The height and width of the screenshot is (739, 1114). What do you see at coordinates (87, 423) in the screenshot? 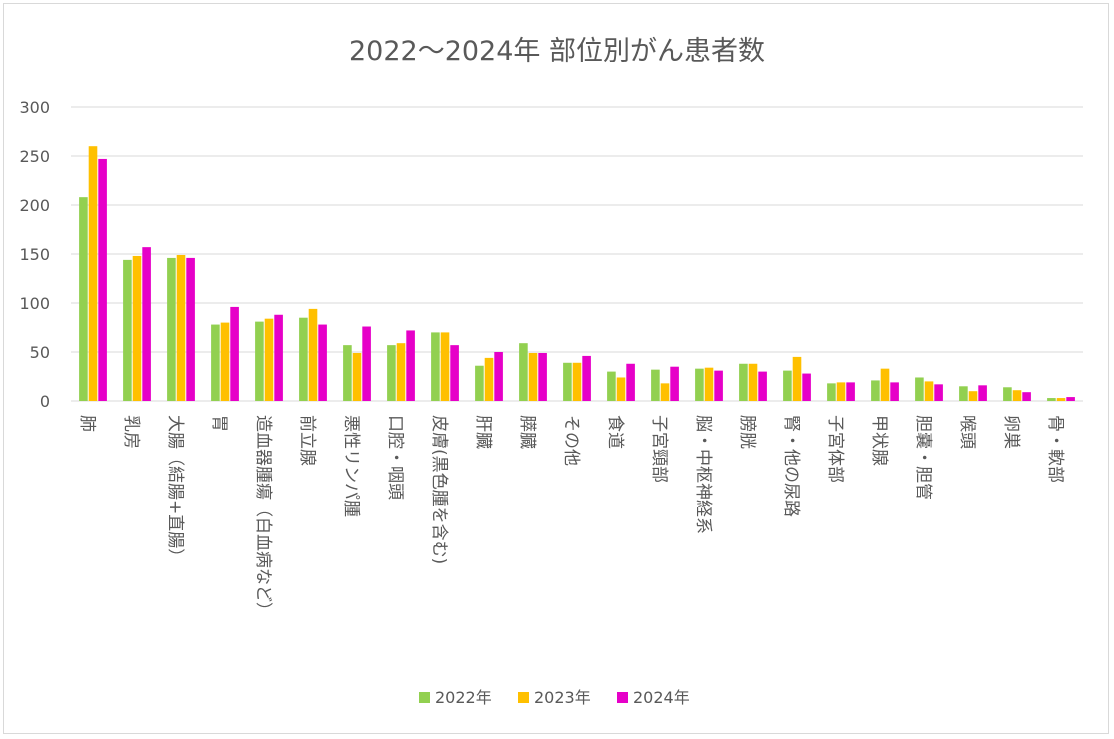
I see `x-tick-label: 肺` at bounding box center [87, 423].